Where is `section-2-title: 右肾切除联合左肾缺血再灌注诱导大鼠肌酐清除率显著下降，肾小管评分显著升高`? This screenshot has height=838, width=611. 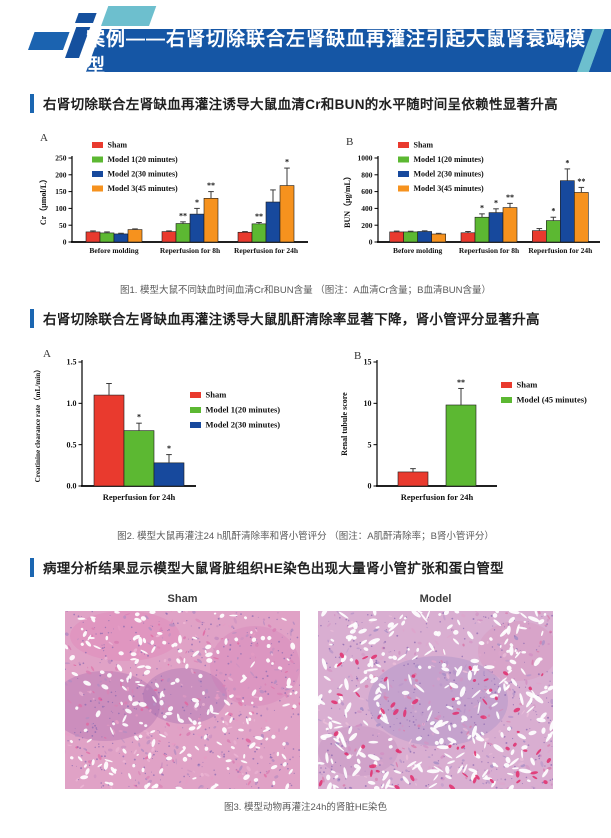
section-2-title: 右肾切除联合左肾缺血再灌注诱导大鼠肌酐清除率显著下降，肾小管评分显著升高 is located at coordinates (291, 319).